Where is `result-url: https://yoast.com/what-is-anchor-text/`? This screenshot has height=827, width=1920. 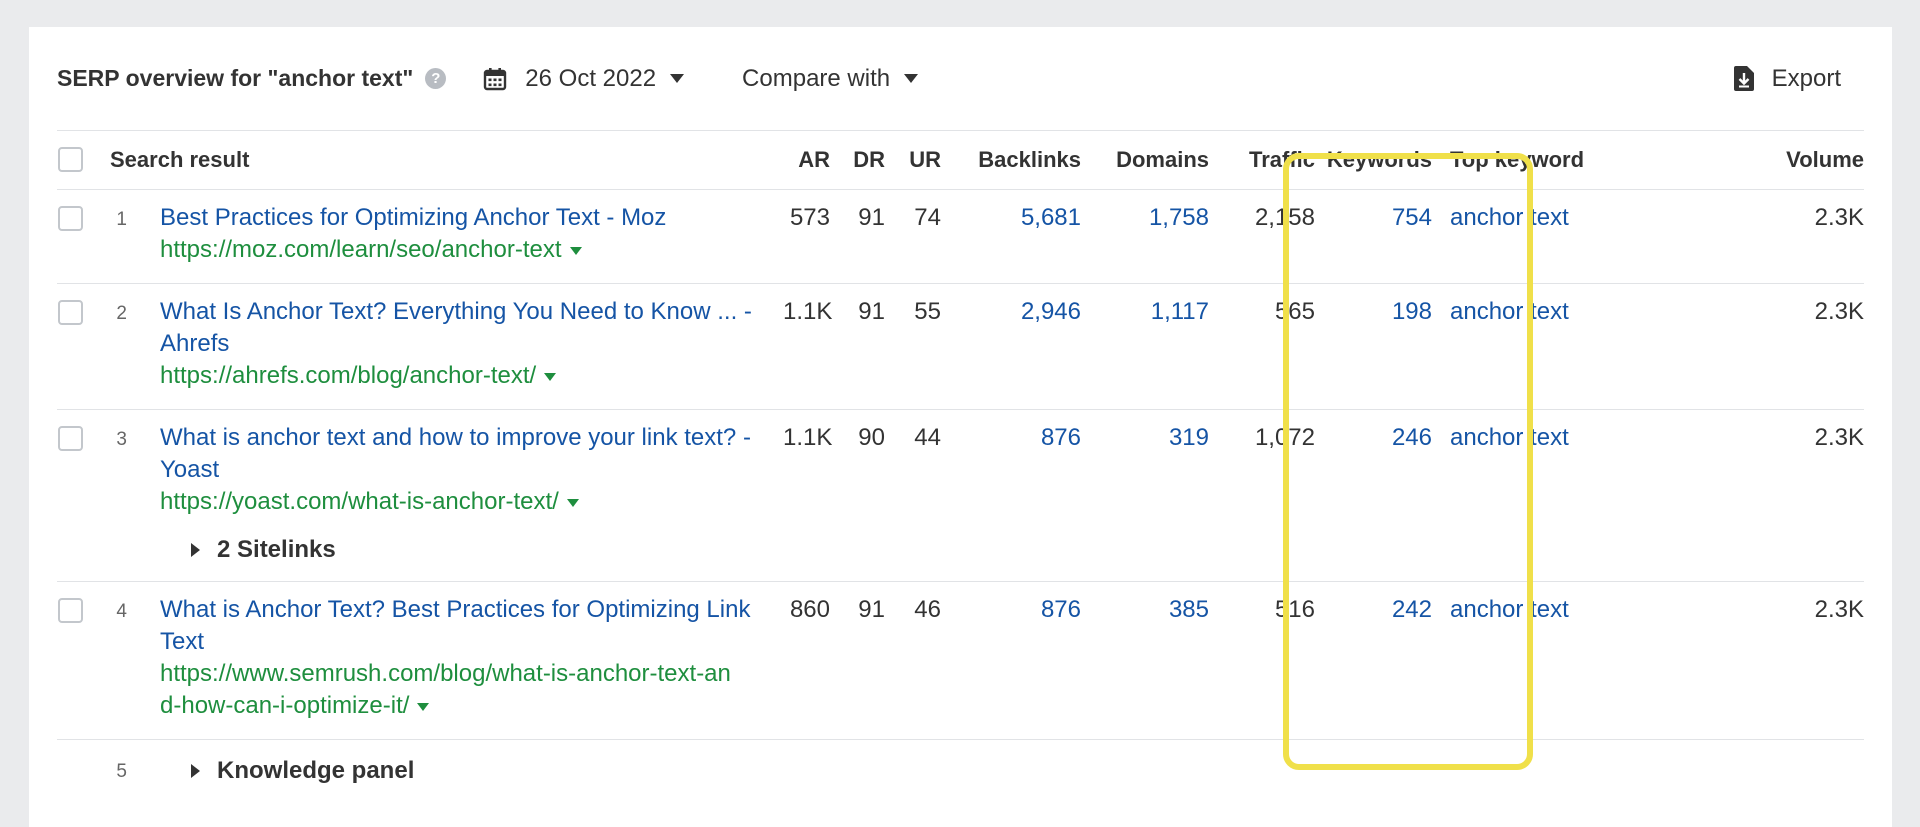
result-url: https://yoast.com/what-is-anchor-text/ is located at coordinates (475, 502).